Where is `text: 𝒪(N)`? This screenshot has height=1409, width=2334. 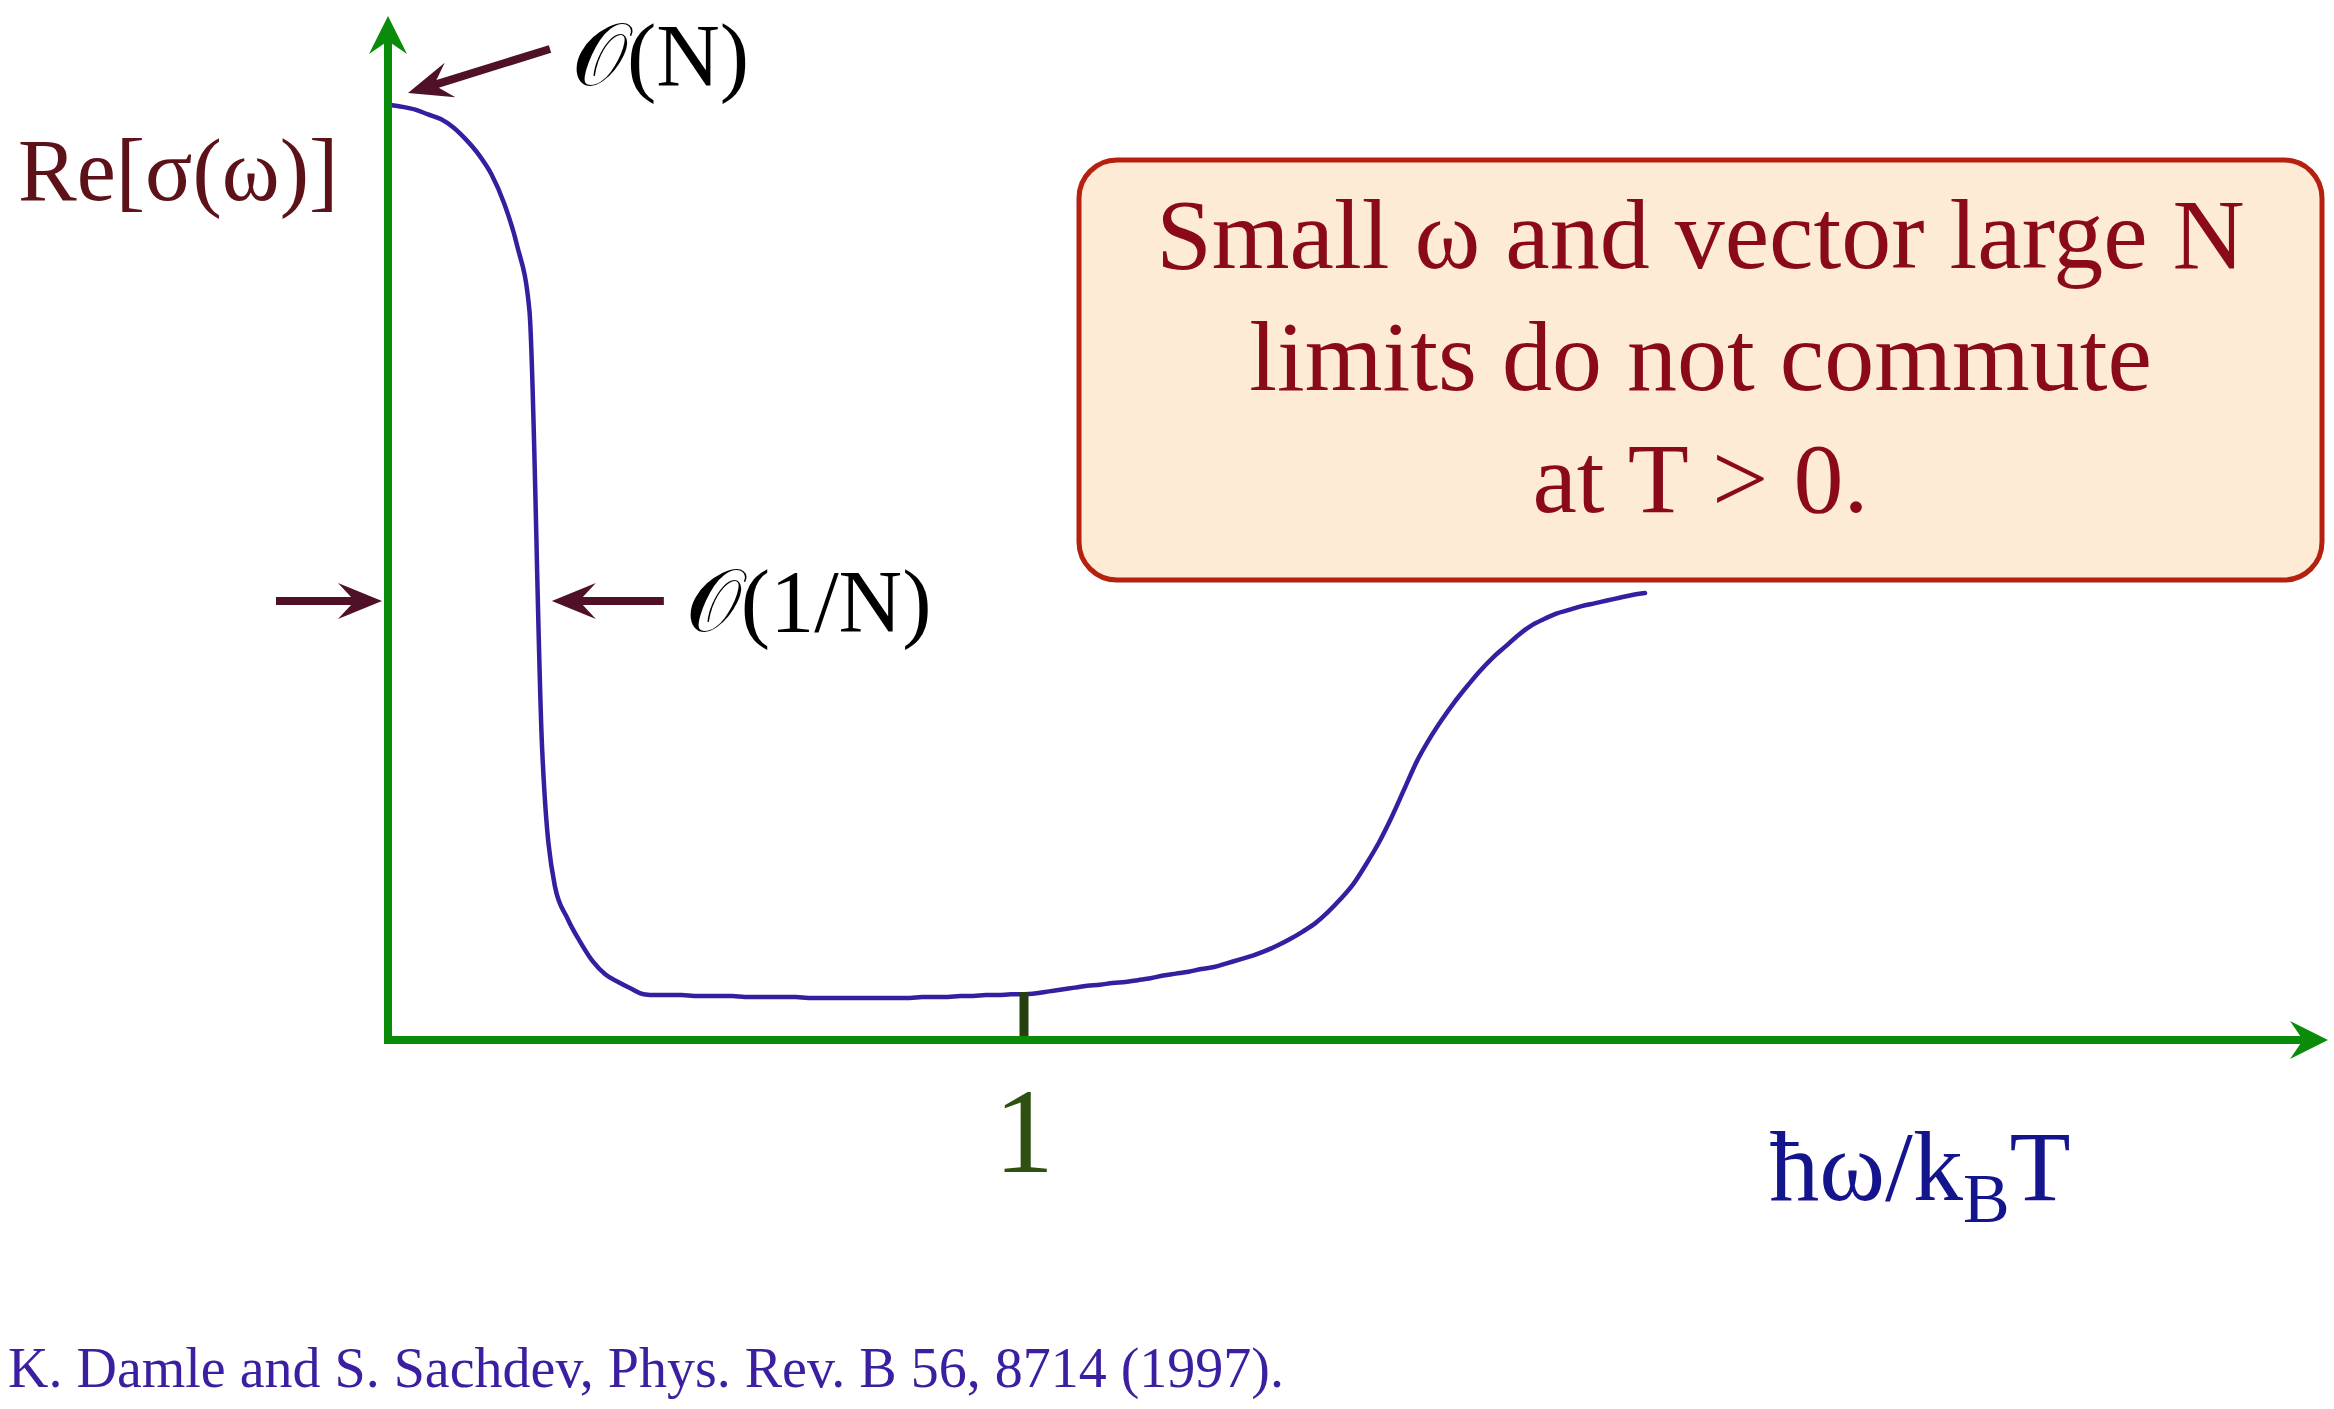
text: 𝒪(N) is located at coordinates (661, 55).